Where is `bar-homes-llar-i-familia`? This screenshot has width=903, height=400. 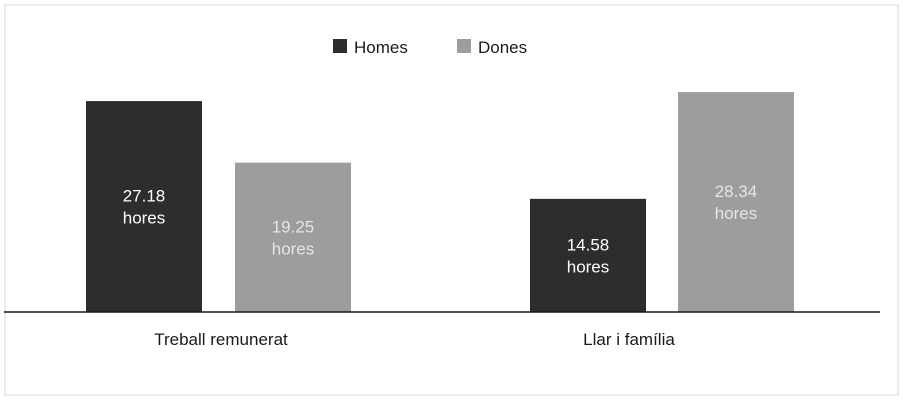
bar-homes-llar-i-familia is located at coordinates (588, 255).